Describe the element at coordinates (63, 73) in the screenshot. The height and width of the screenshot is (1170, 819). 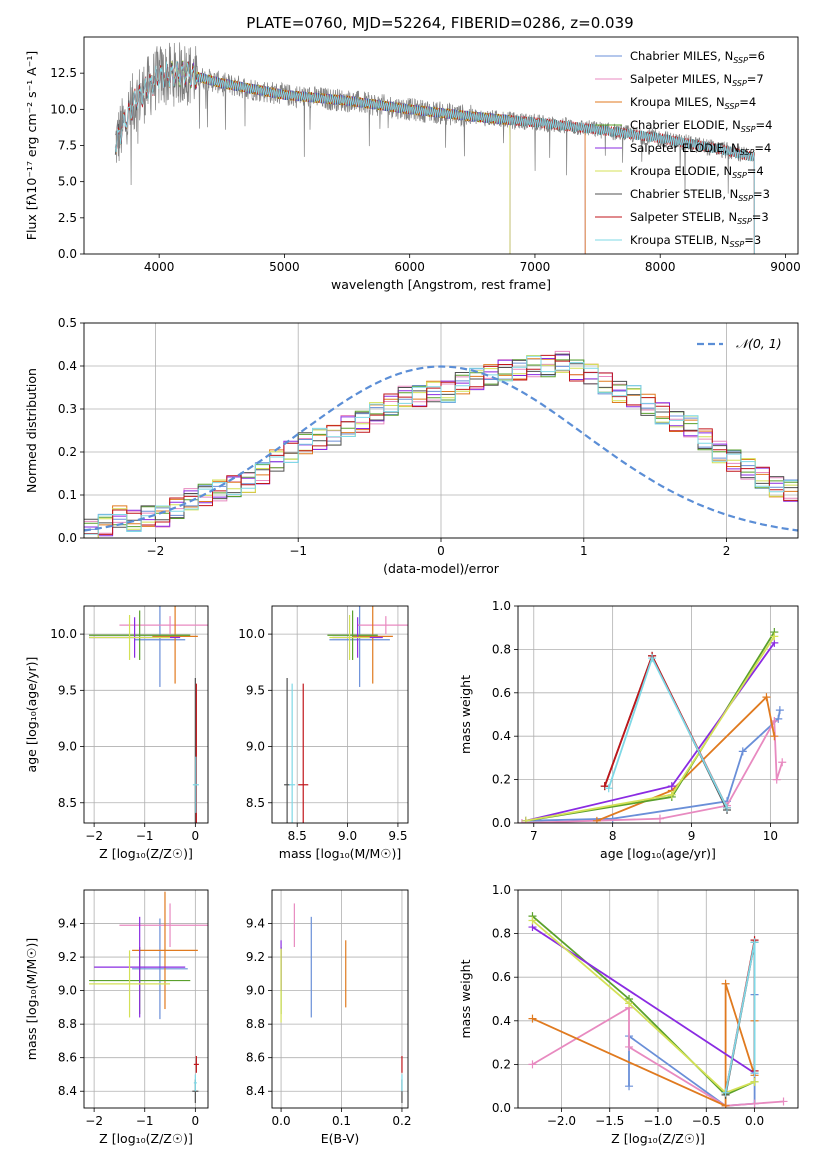
I see `y-tick-label: 12.5` at that location.